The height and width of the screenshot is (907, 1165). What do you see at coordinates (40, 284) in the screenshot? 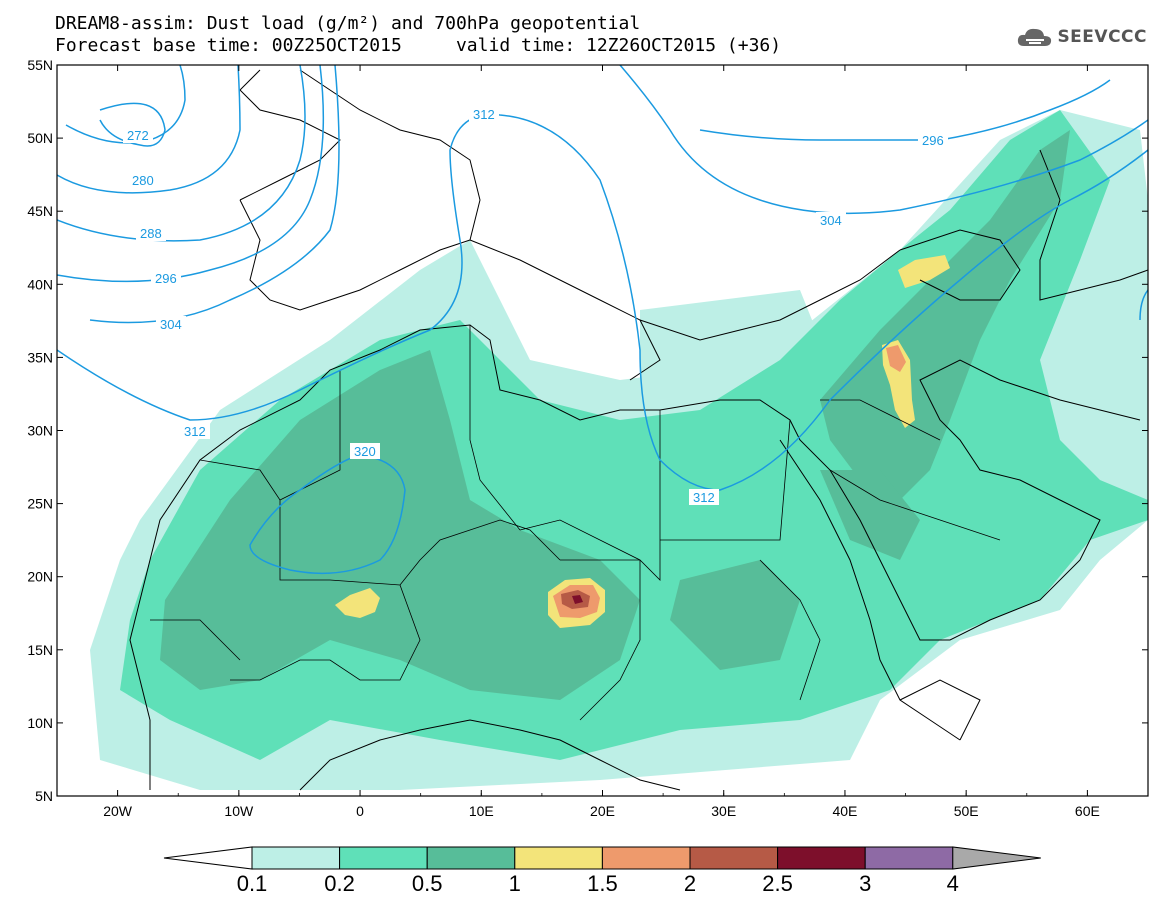
I see `lat-tick-label: 40N` at bounding box center [40, 284].